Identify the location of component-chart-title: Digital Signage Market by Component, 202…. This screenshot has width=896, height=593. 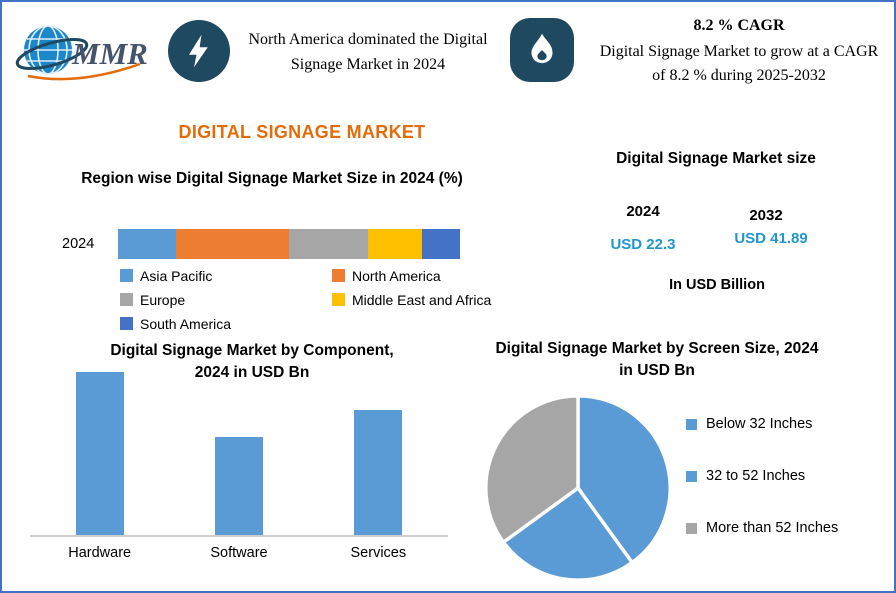
(252, 361).